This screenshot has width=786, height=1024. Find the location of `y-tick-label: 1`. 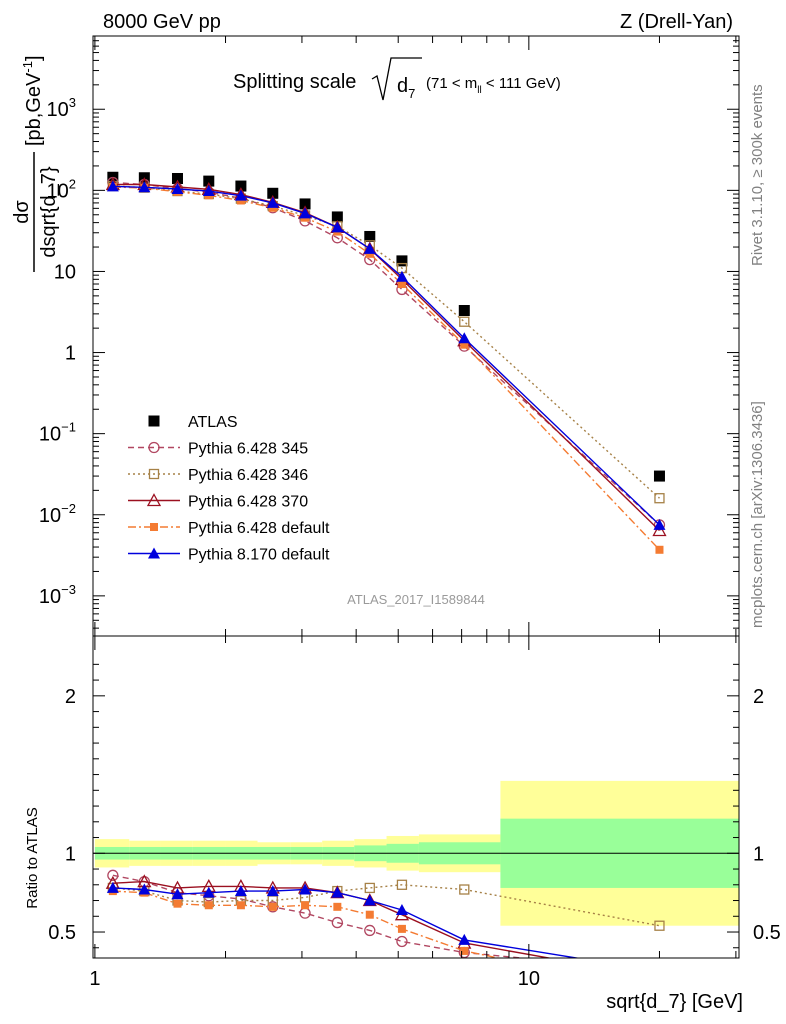

y-tick-label: 1 is located at coordinates (70, 354).